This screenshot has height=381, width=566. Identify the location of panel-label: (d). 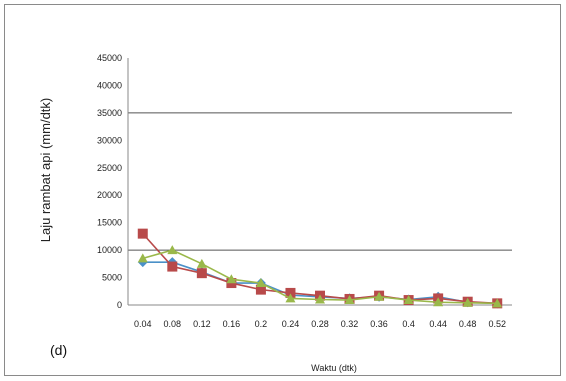
(58, 350).